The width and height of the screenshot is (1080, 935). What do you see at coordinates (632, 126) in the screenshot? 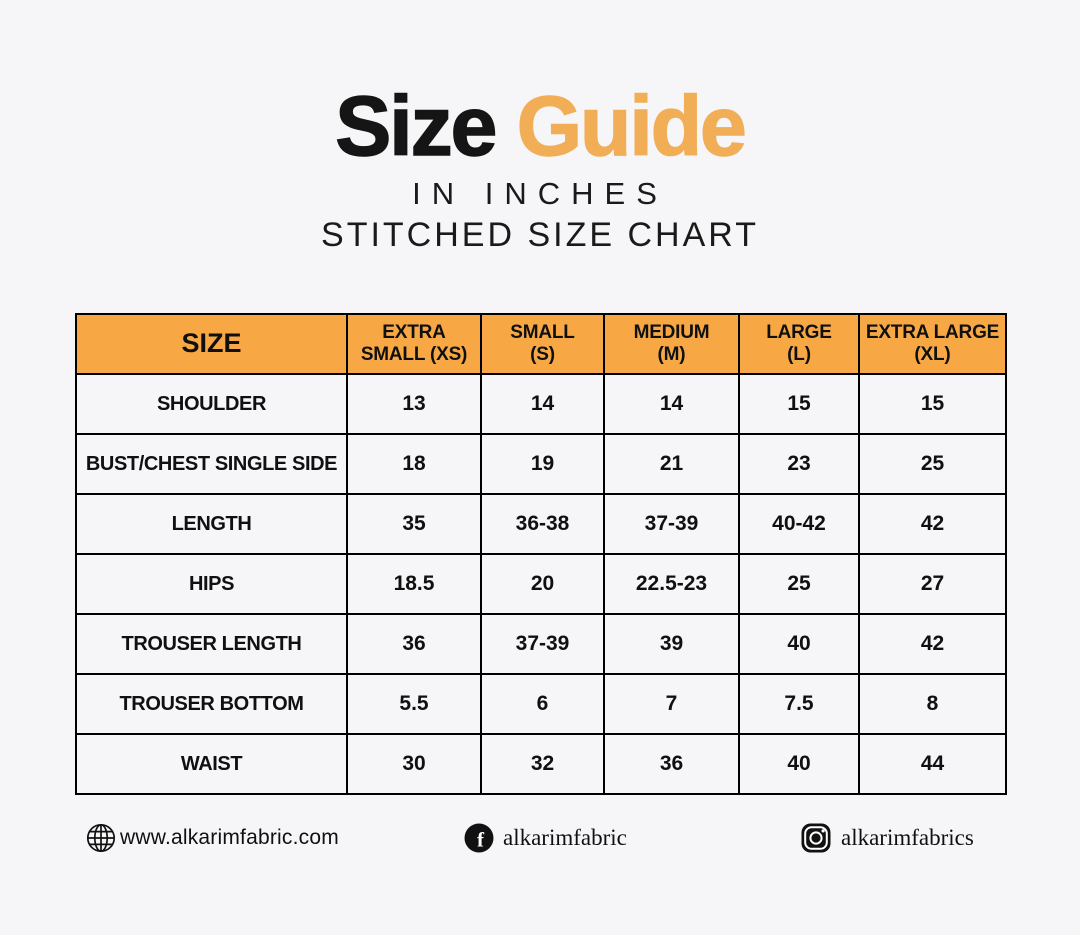
I see `title-word-guide: Guide` at bounding box center [632, 126].